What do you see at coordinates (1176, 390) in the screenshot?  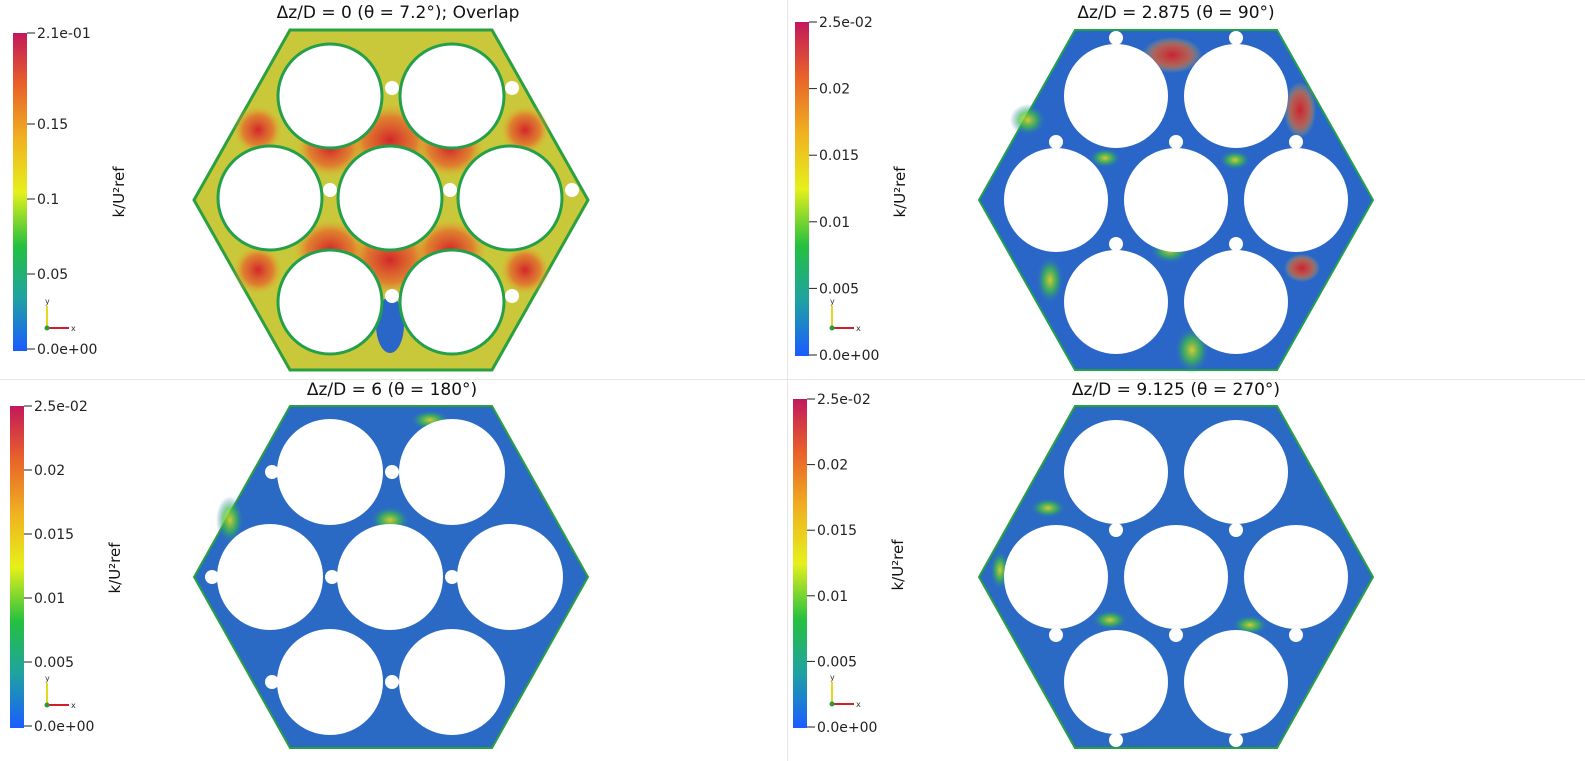 I see `panel-title: Δz/D = 9.125 (θ = 270°)` at bounding box center [1176, 390].